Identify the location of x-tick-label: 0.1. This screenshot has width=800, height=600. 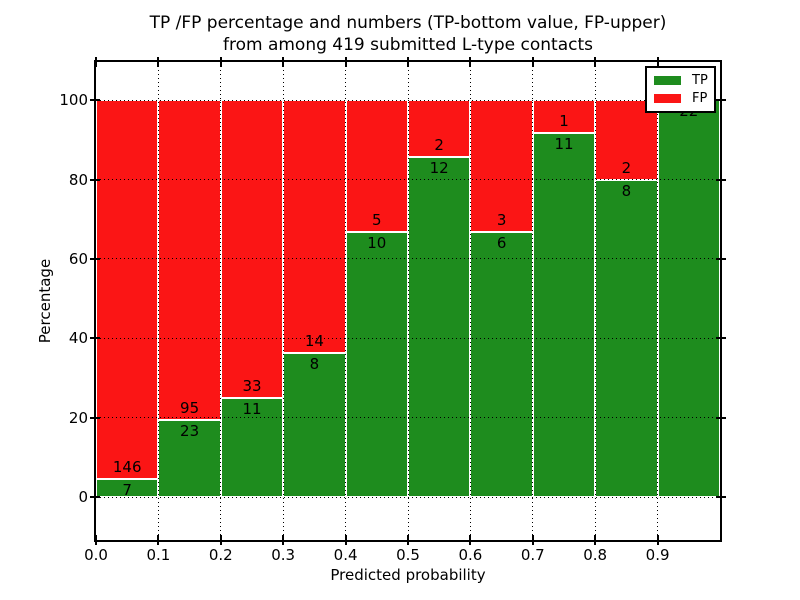
(158, 555).